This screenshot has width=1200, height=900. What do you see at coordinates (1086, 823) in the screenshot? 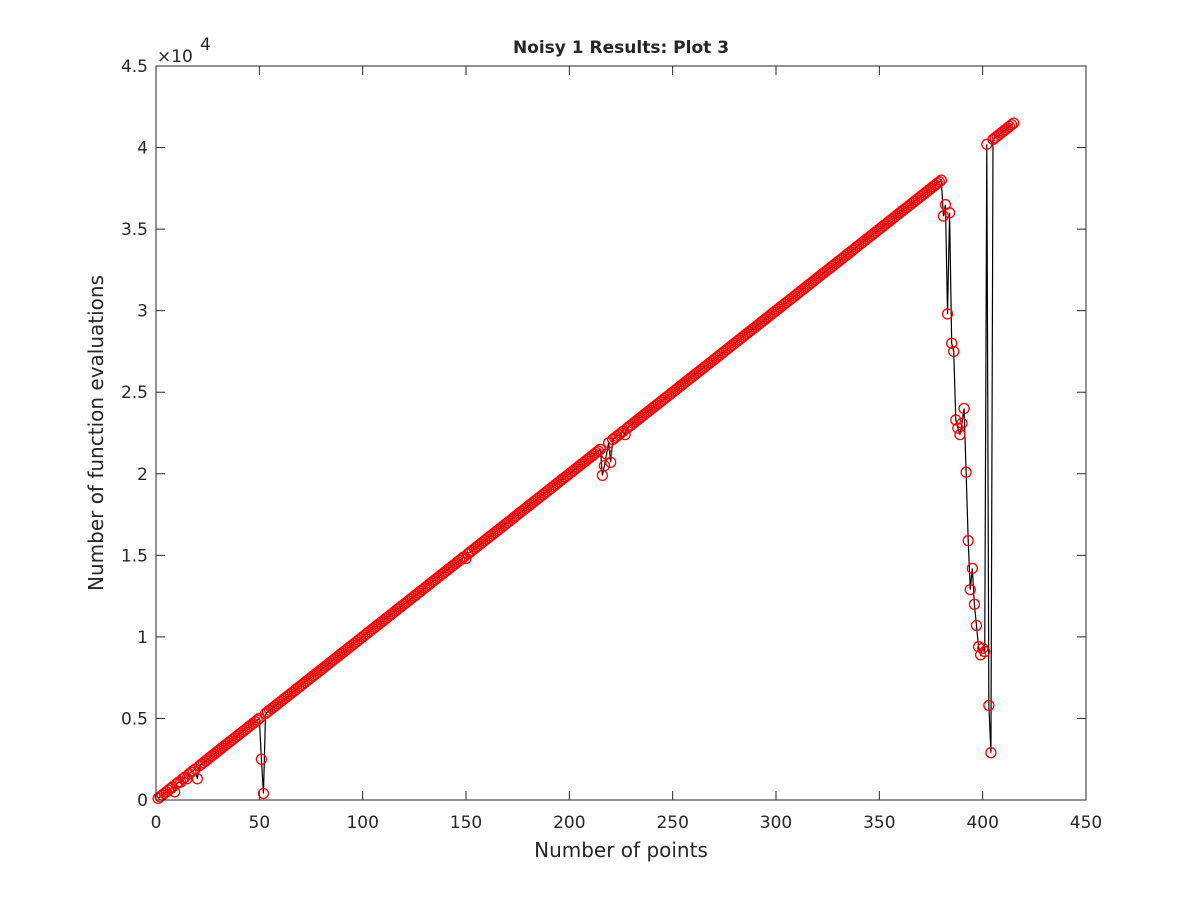
I see `x-tick-label: 450` at bounding box center [1086, 823].